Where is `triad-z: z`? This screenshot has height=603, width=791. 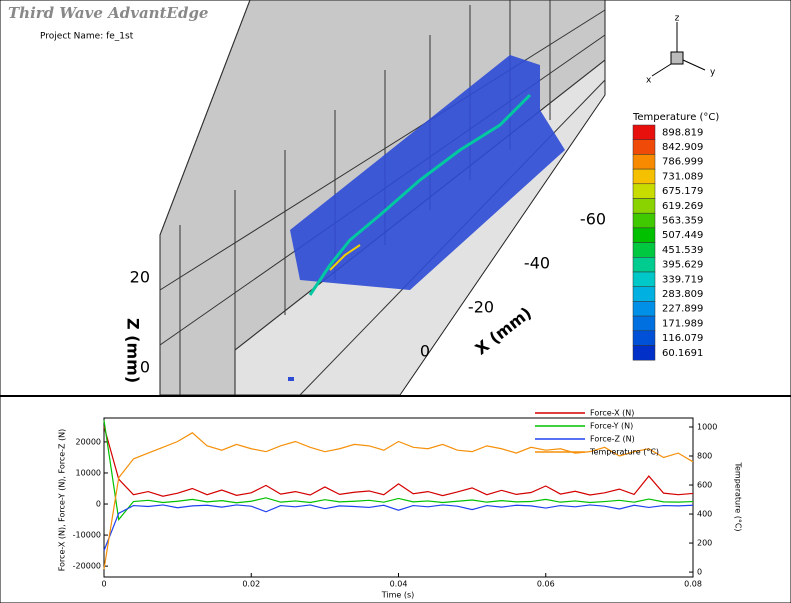
triad-z: z is located at coordinates (677, 19).